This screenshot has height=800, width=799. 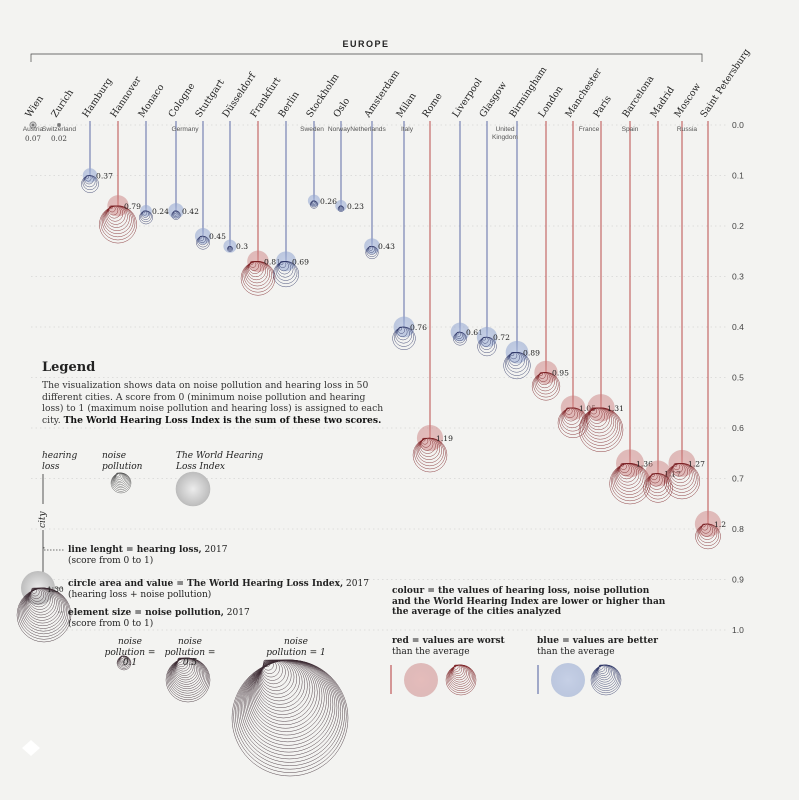 I want to click on noise-element-zurich, so click(x=59, y=125).